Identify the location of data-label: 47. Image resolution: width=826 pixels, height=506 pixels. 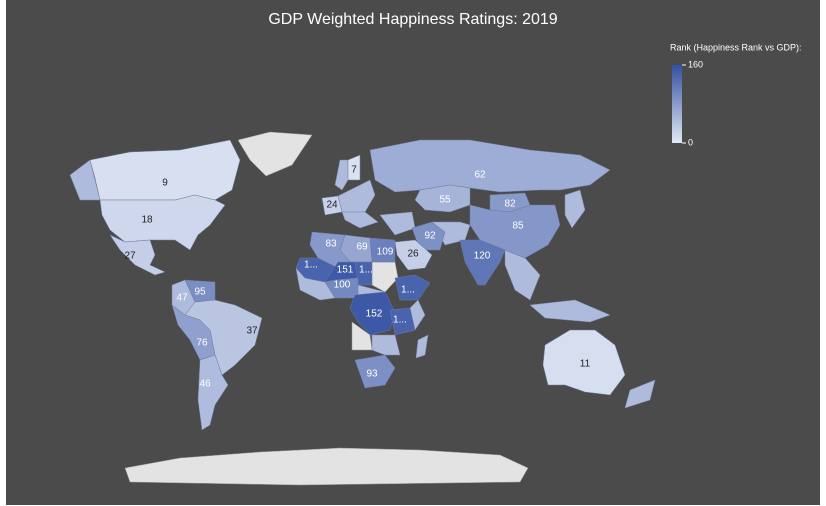
(182, 298).